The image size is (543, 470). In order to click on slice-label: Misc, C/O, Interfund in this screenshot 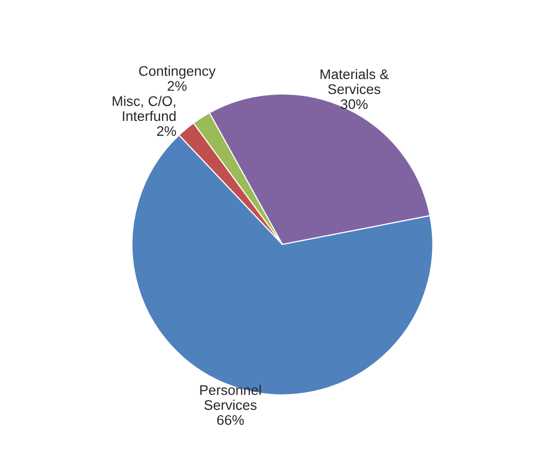, I will do `click(144, 109)`.